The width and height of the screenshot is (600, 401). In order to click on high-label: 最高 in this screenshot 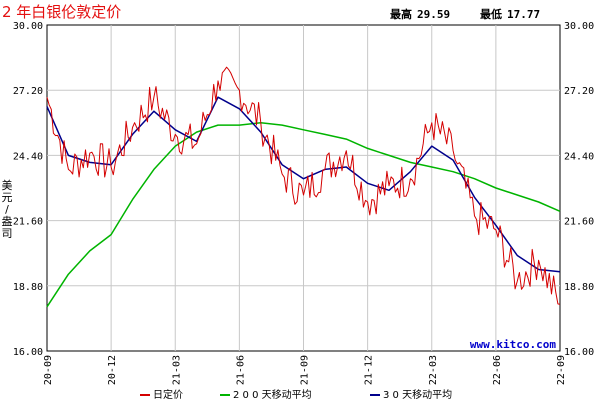, I will do `click(401, 14)`.